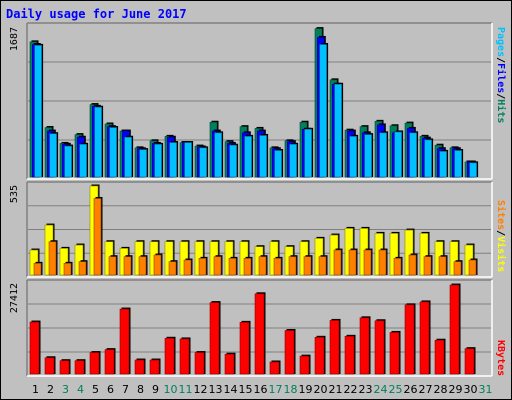 The height and width of the screenshot is (400, 512). What do you see at coordinates (321, 389) in the screenshot?
I see `x-tick-label-day-20: 20` at bounding box center [321, 389].